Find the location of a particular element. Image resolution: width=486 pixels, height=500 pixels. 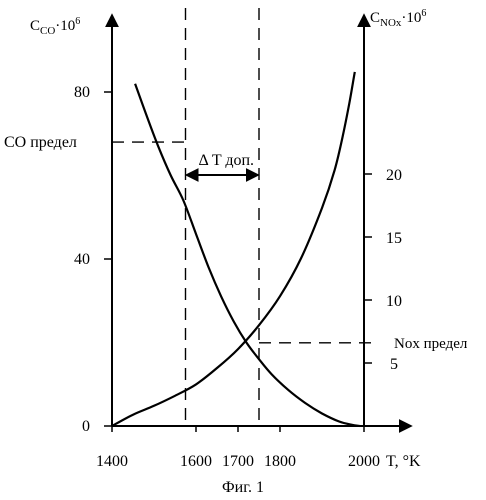

right-y-axis-label: CNOx·106 is located at coordinates (398, 18).